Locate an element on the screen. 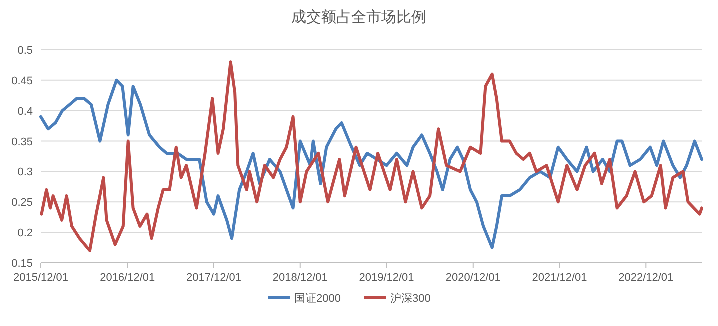 The width and height of the screenshot is (718, 326). y-tick-label: 0.15 is located at coordinates (22, 264).